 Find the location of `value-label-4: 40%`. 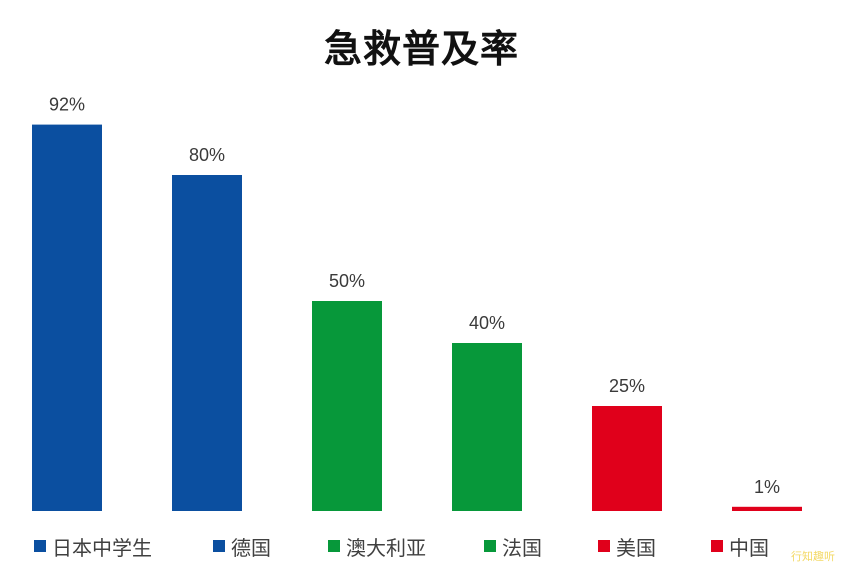

value-label-4: 40% is located at coordinates (487, 323).